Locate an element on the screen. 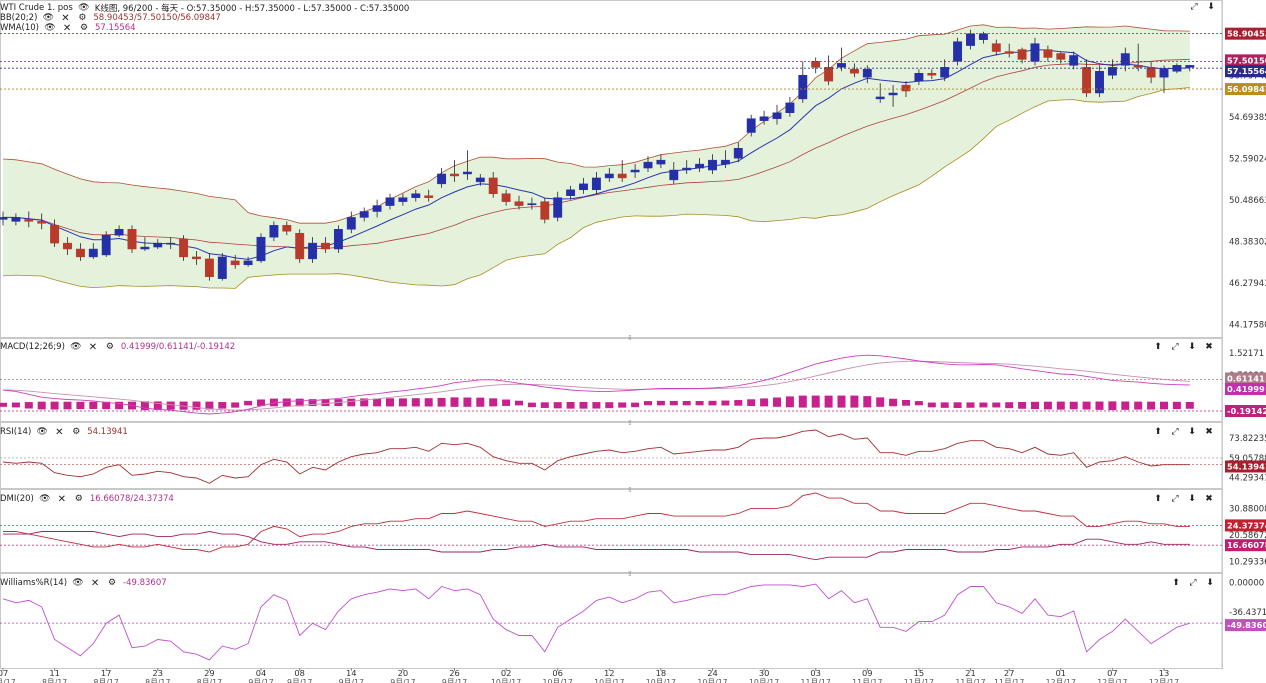 The height and width of the screenshot is (683, 1266). macd-tag-macd-bg is located at coordinates (1245, 389).